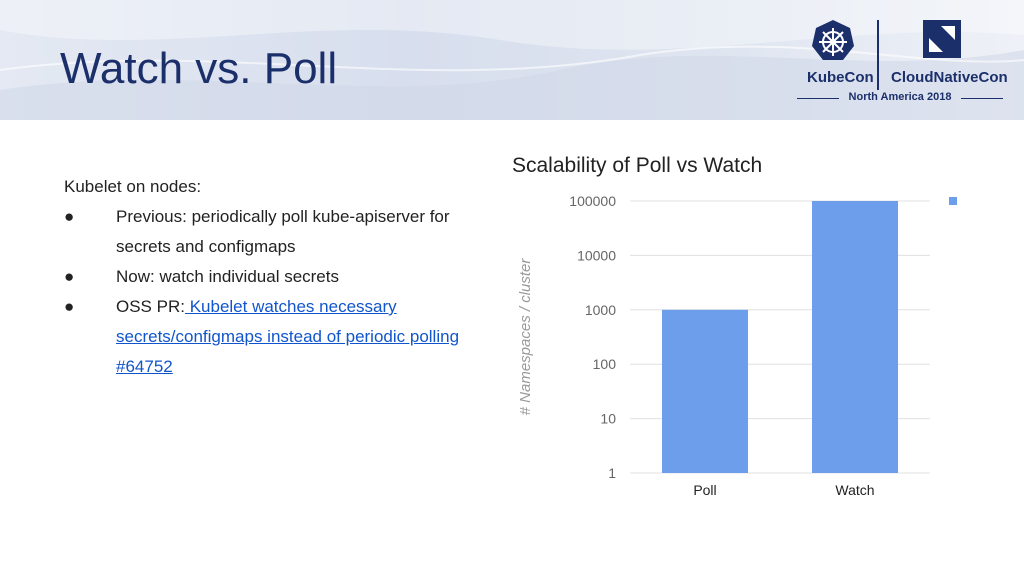  Describe the element at coordinates (637, 165) in the screenshot. I see `chart-title: Scalability of Poll vs Watch` at that location.